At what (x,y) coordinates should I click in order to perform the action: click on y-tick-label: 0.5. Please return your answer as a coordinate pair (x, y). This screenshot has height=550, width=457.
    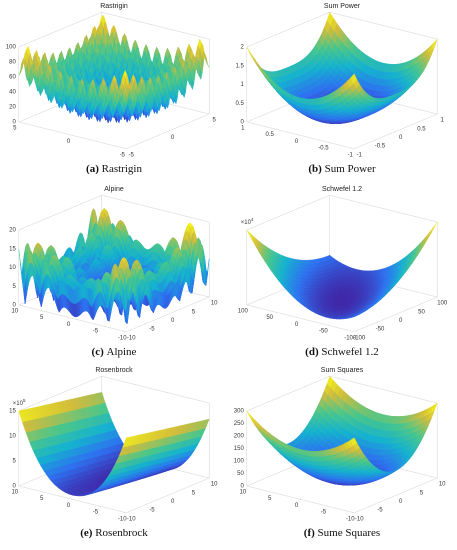
    Looking at the image, I should click on (421, 129).